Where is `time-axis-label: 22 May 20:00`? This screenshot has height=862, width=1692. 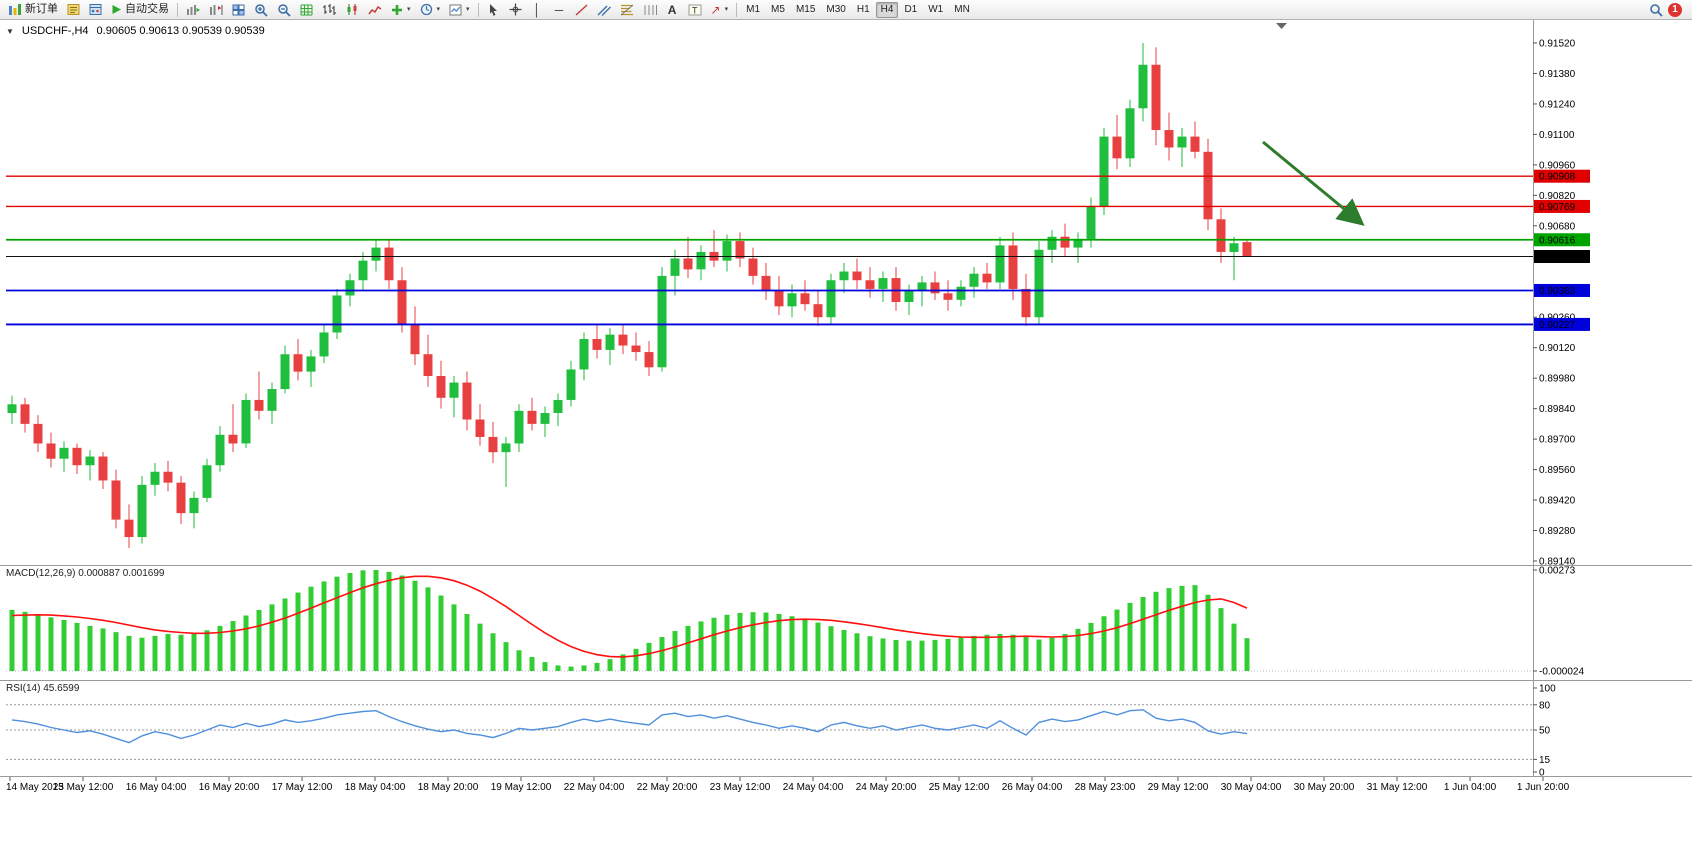
time-axis-label: 22 May 20:00 is located at coordinates (667, 787).